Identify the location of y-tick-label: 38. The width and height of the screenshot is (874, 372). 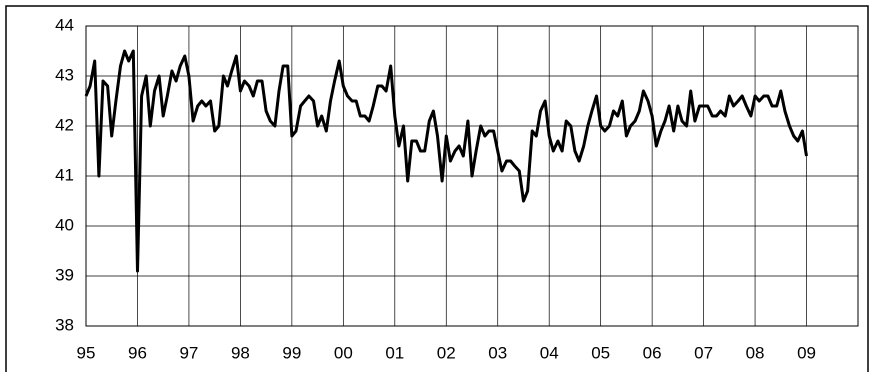
(64, 324).